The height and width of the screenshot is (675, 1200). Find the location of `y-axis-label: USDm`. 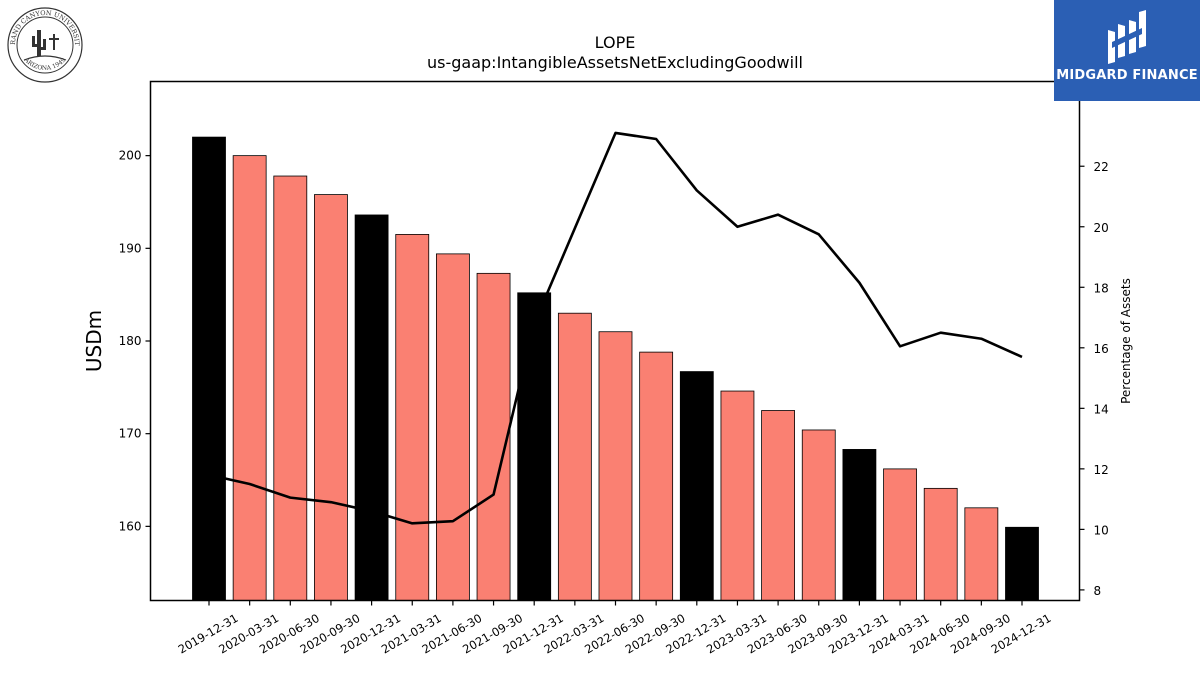

y-axis-label: USDm is located at coordinates (94, 341).